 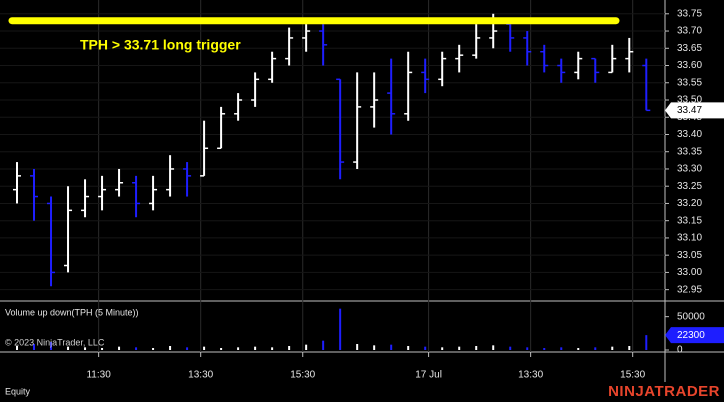 What do you see at coordinates (98, 375) in the screenshot?
I see `x-tick-label: 11:30` at bounding box center [98, 375].